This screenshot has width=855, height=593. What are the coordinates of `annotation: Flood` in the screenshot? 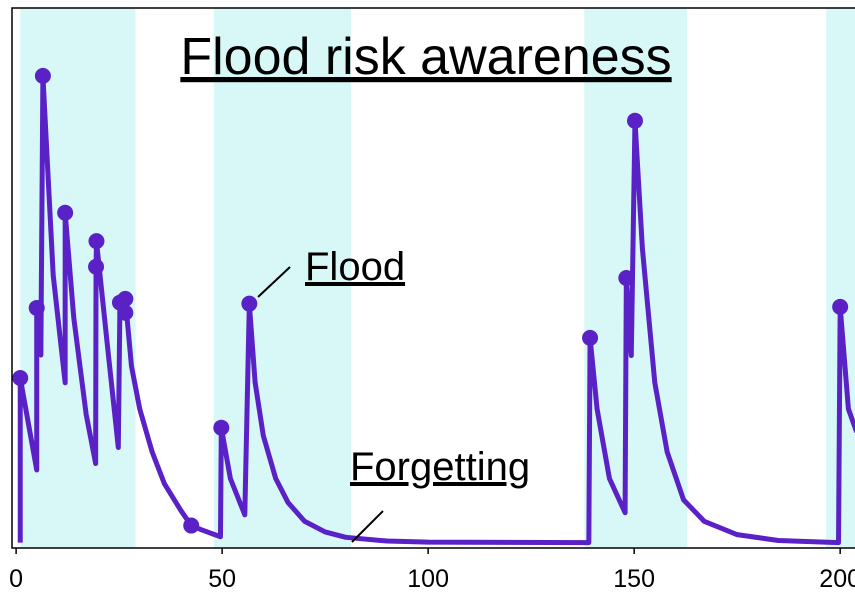 It's located at (355, 267).